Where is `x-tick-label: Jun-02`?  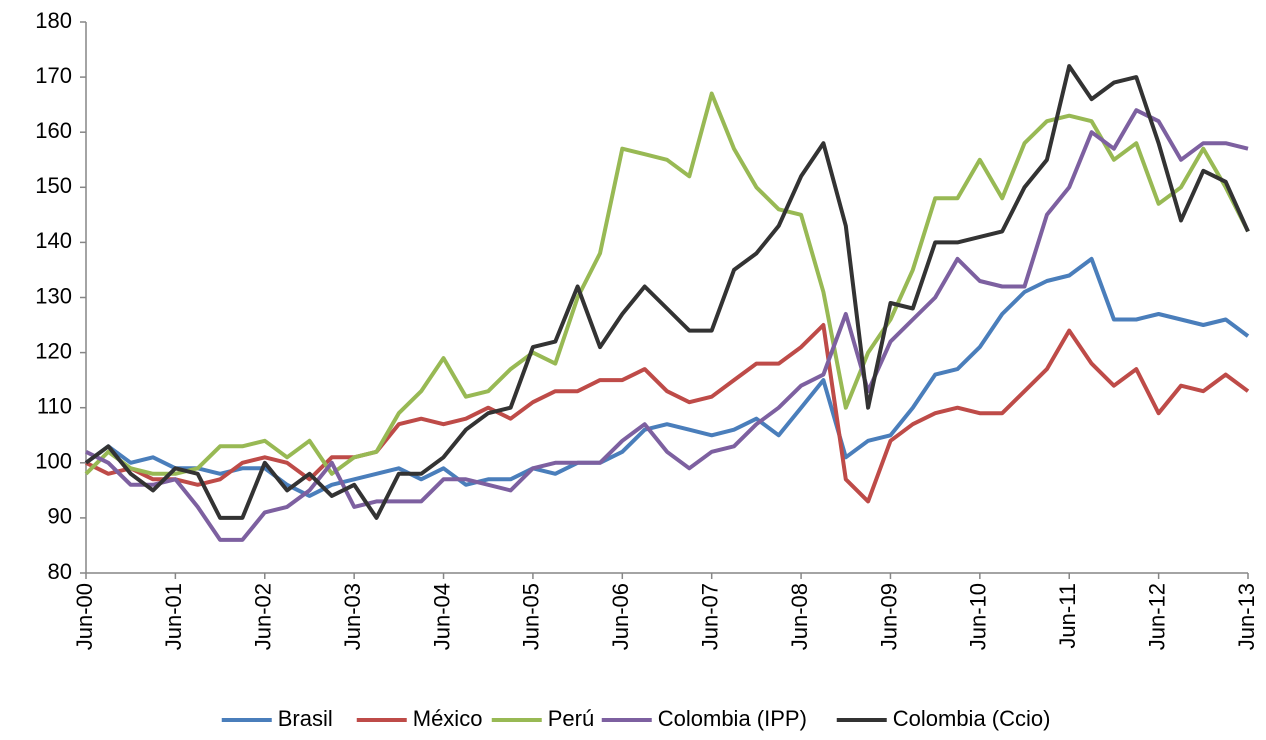 x-tick-label: Jun-02 is located at coordinates (263, 616).